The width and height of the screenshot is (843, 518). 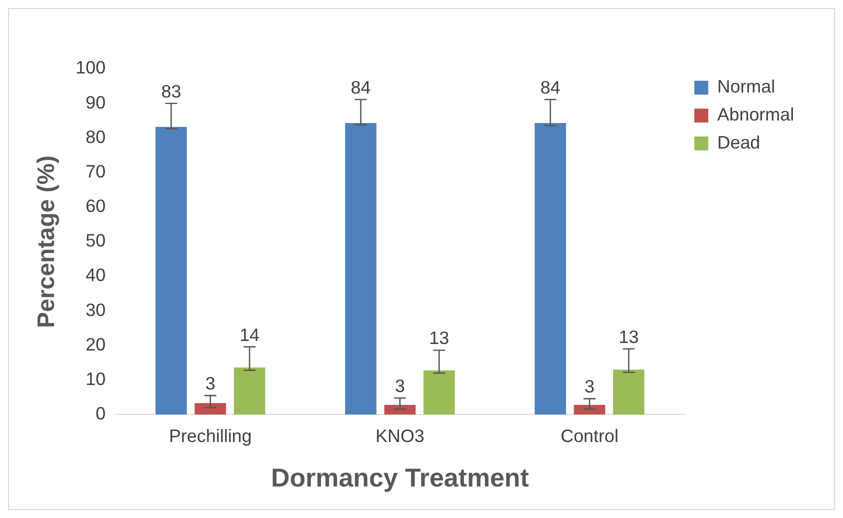 What do you see at coordinates (96, 171) in the screenshot?
I see `y-tick-label: 70` at bounding box center [96, 171].